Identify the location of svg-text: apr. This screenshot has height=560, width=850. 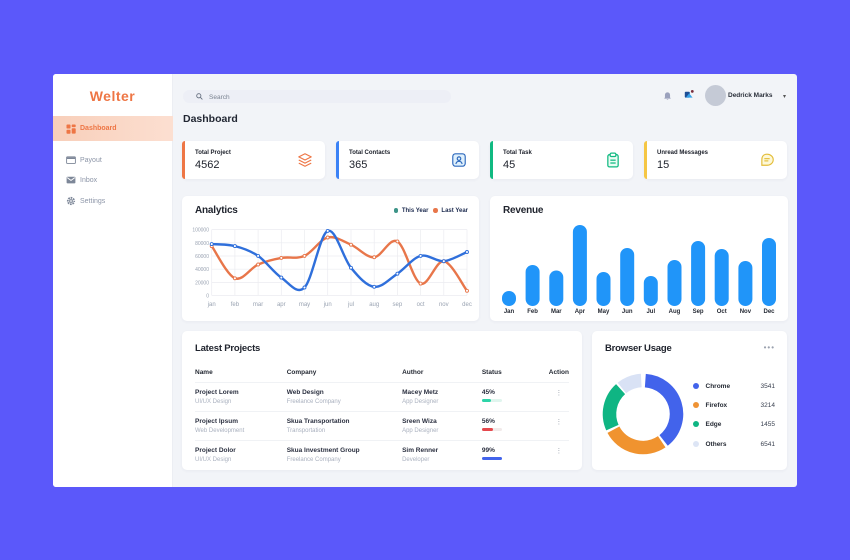
(281, 305).